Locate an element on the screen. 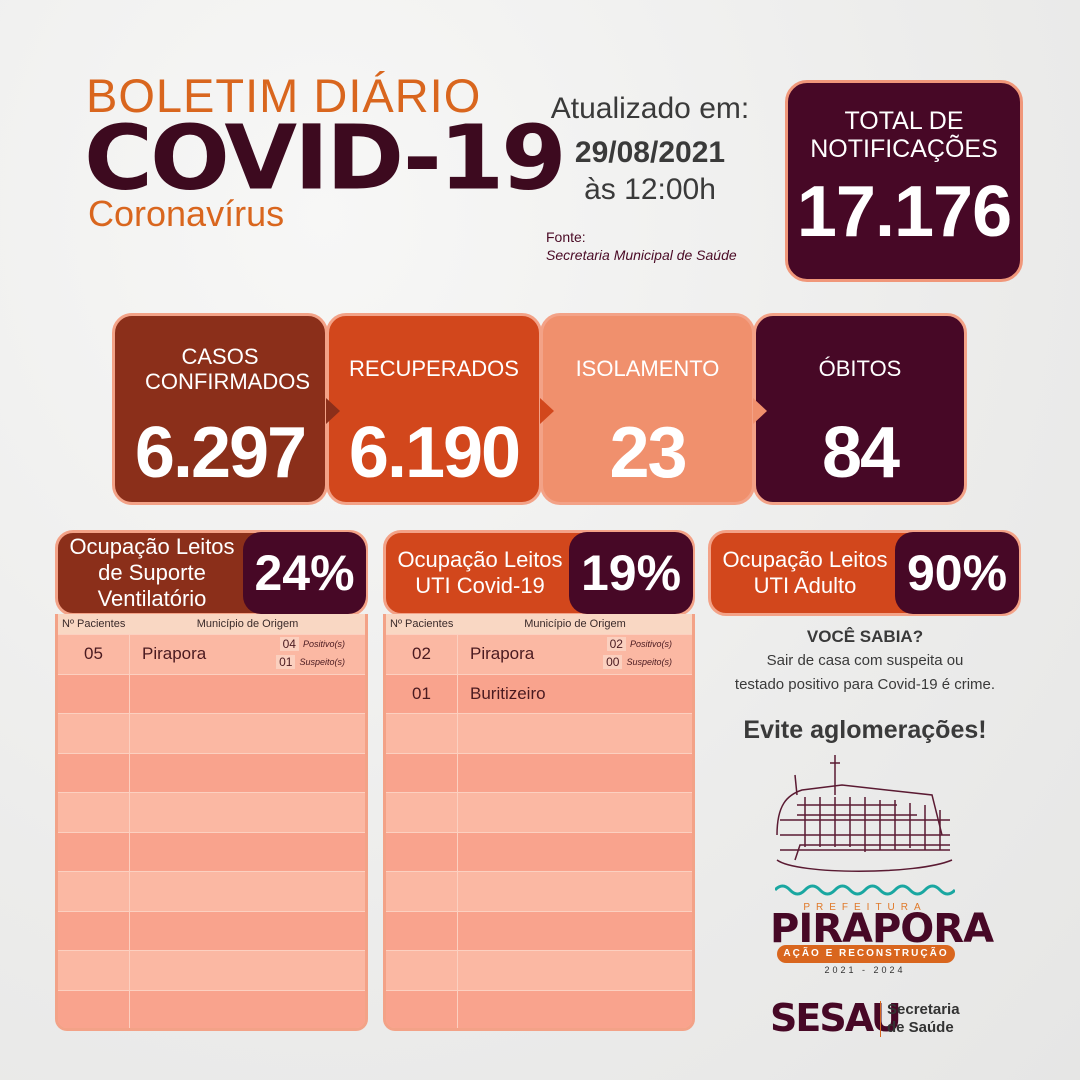  occupancy-percent: 90% is located at coordinates (957, 573).